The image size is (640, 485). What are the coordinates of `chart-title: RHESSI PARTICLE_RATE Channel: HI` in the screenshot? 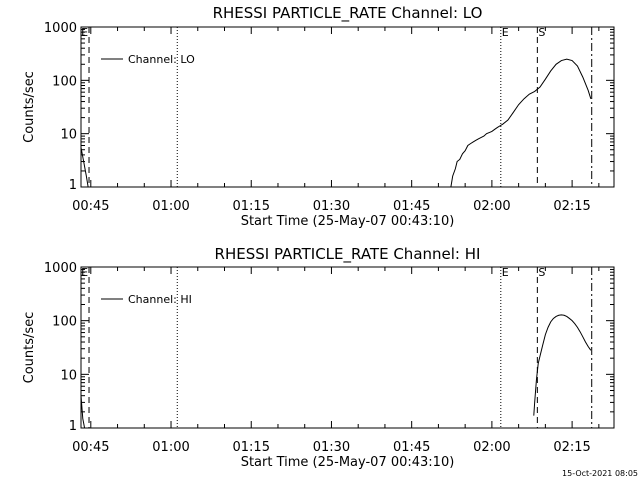 It's located at (348, 254).